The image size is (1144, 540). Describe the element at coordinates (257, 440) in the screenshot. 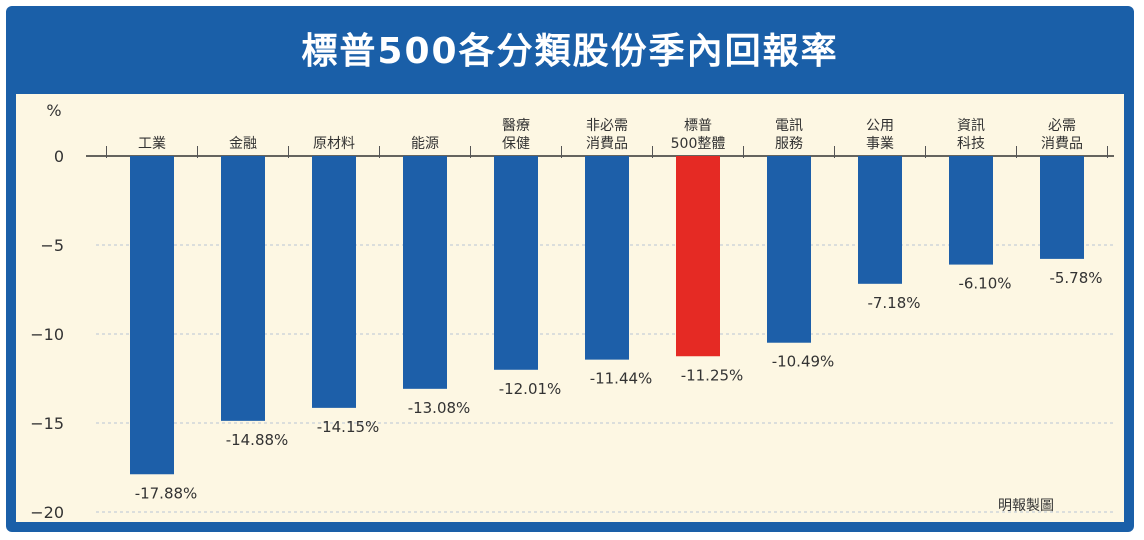

I see `value-label: -14.88%` at that location.